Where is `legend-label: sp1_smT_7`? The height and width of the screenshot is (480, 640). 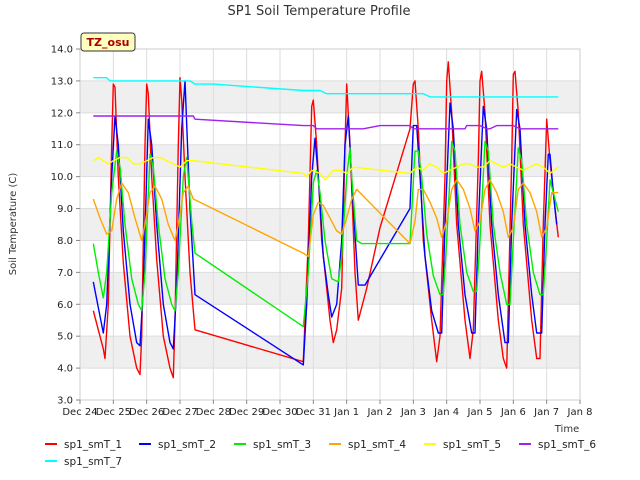
legend-label: sp1_smT_7 is located at coordinates (93, 462).